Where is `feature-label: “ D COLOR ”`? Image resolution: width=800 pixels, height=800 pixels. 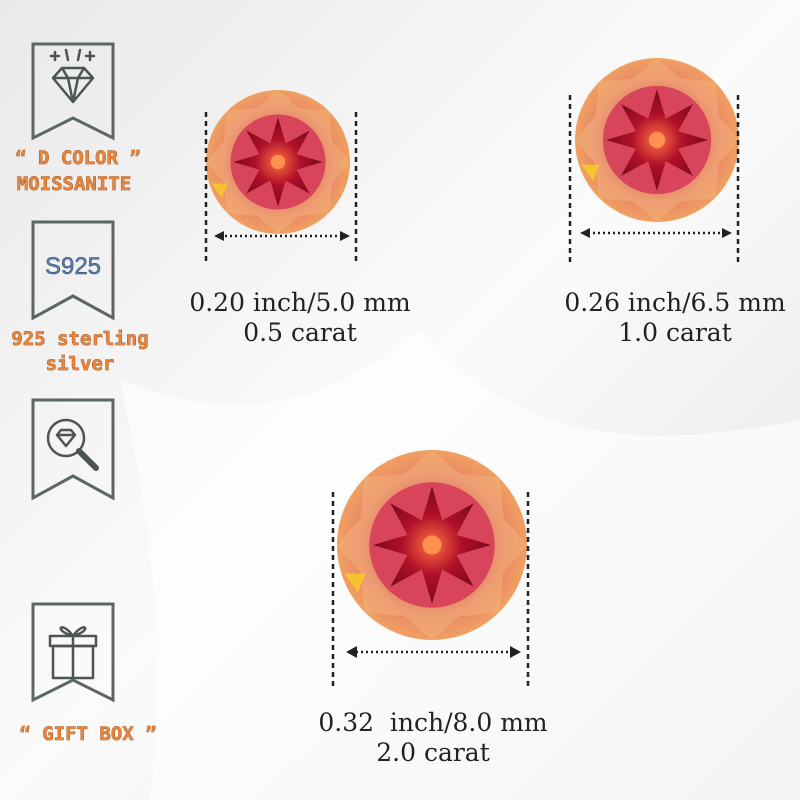
feature-label: “ D COLOR ” is located at coordinates (78, 158).